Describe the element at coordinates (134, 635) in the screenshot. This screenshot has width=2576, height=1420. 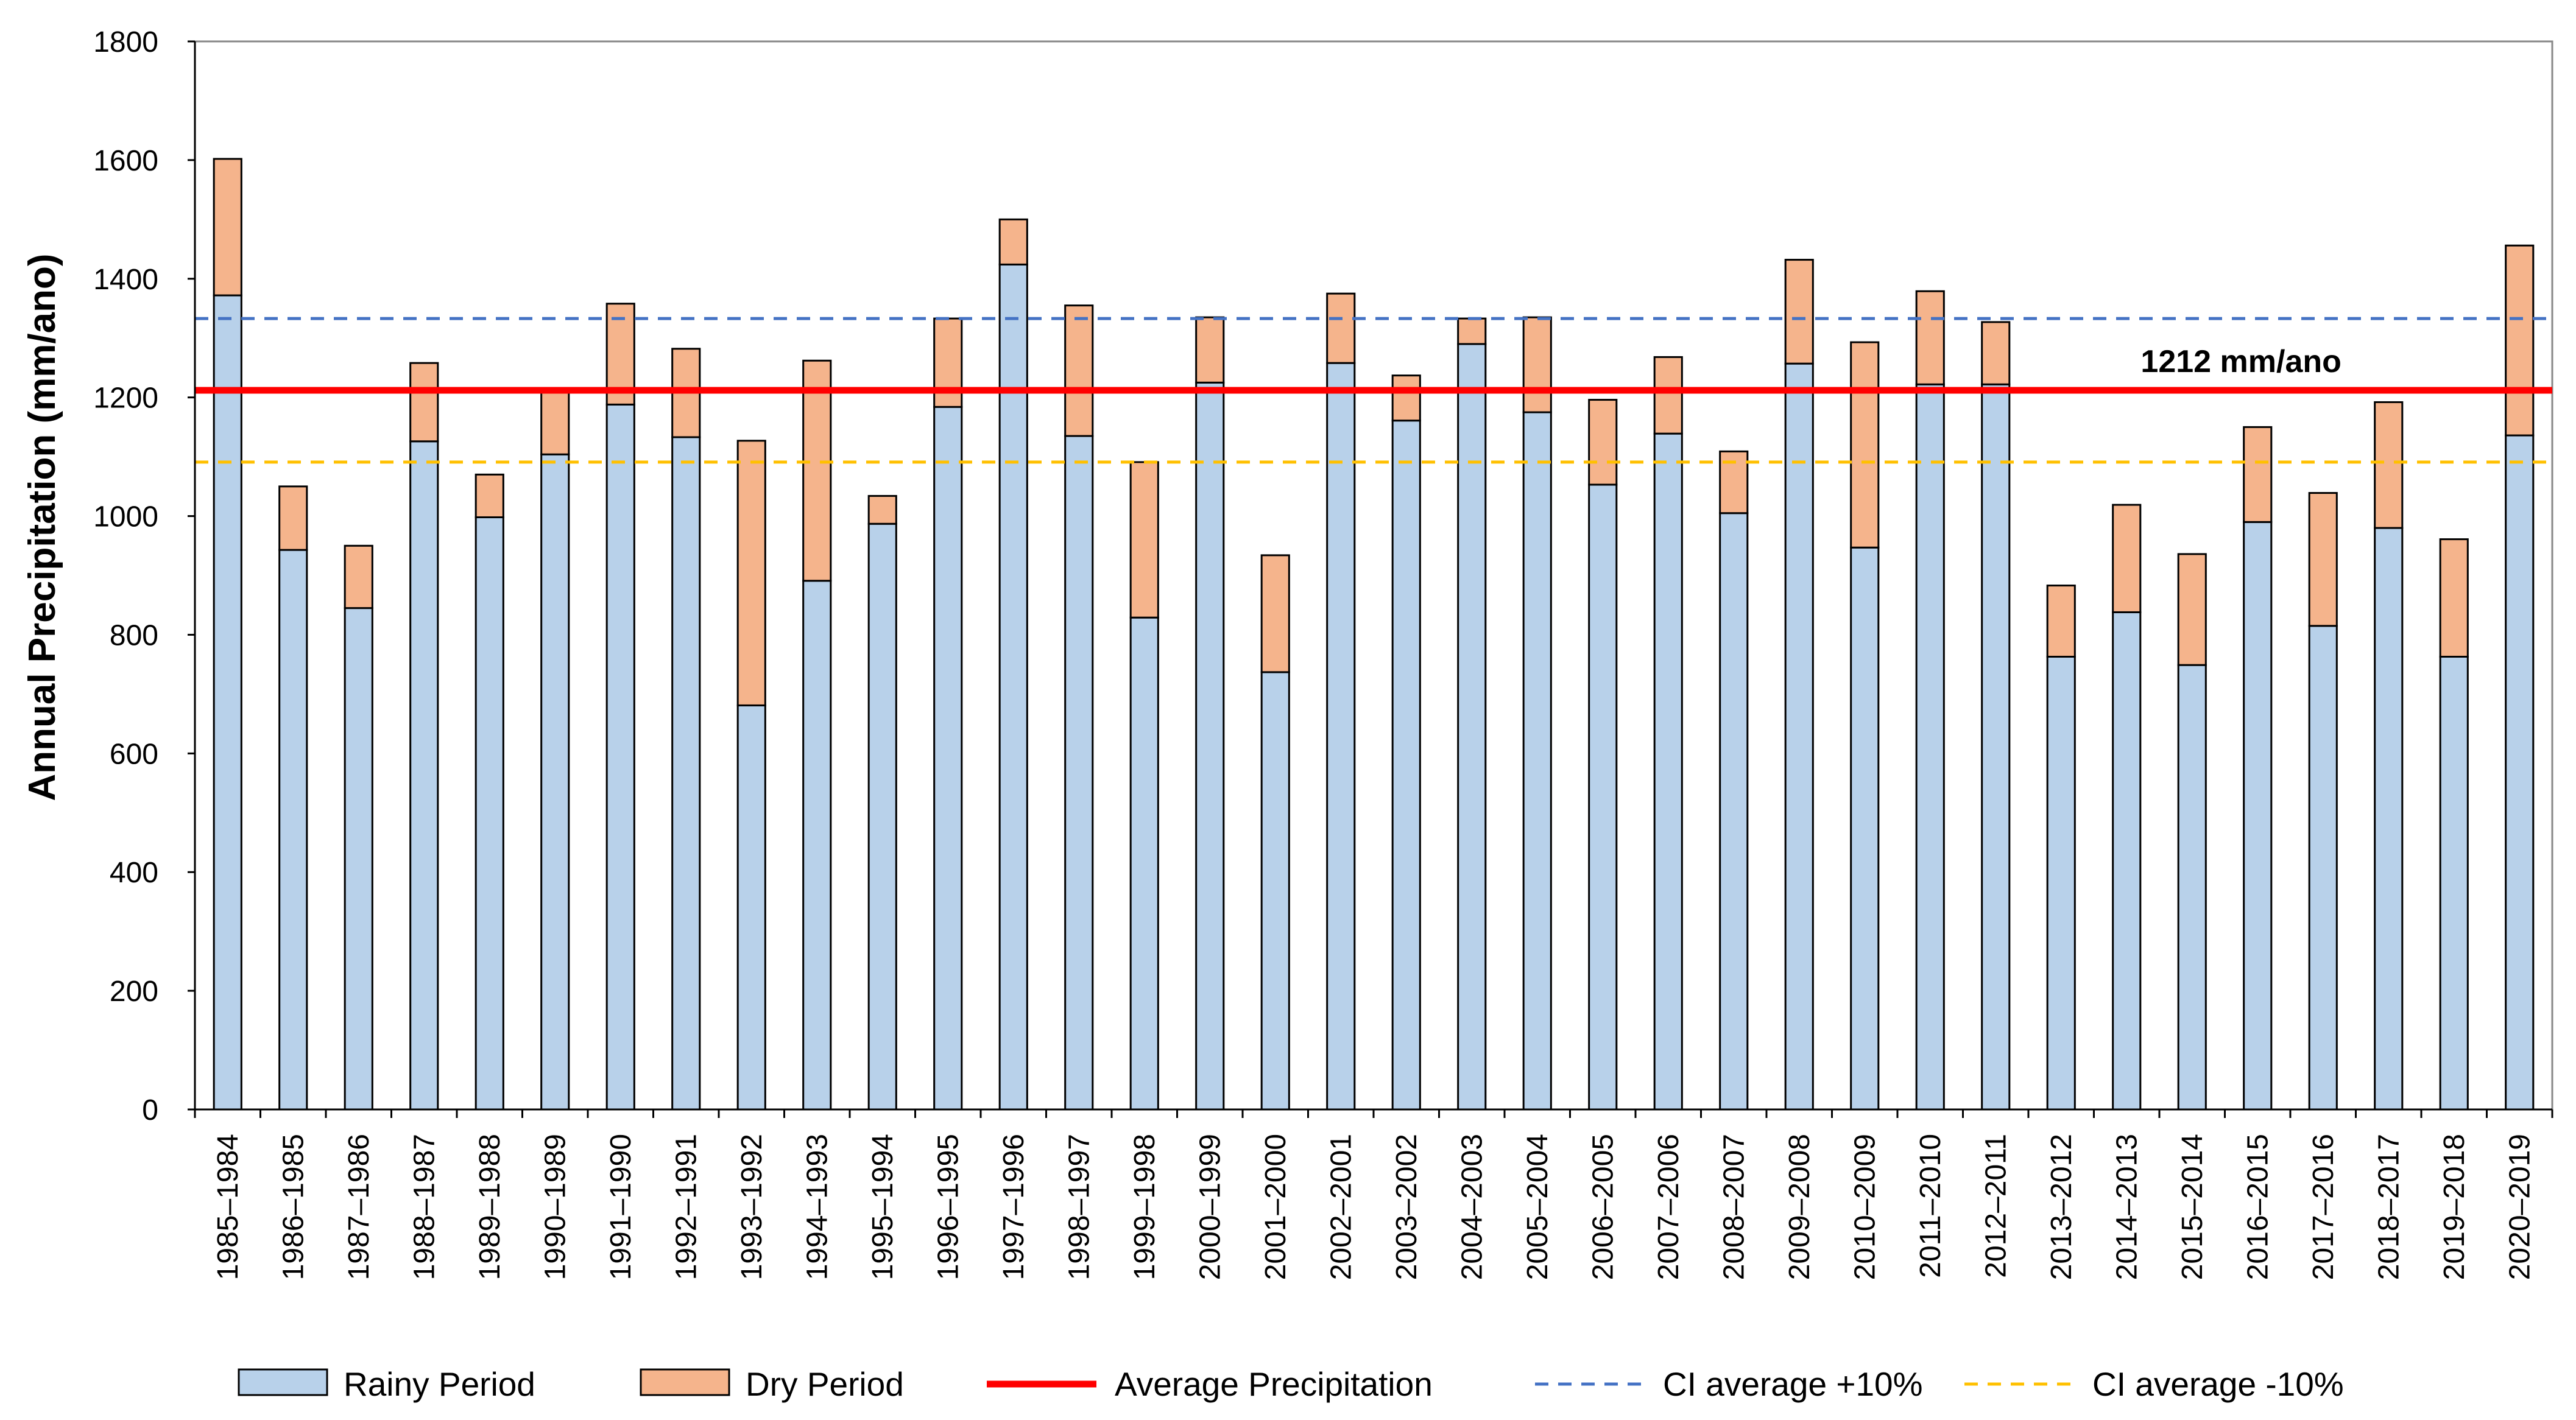
I see `y-tick-label: 800` at that location.